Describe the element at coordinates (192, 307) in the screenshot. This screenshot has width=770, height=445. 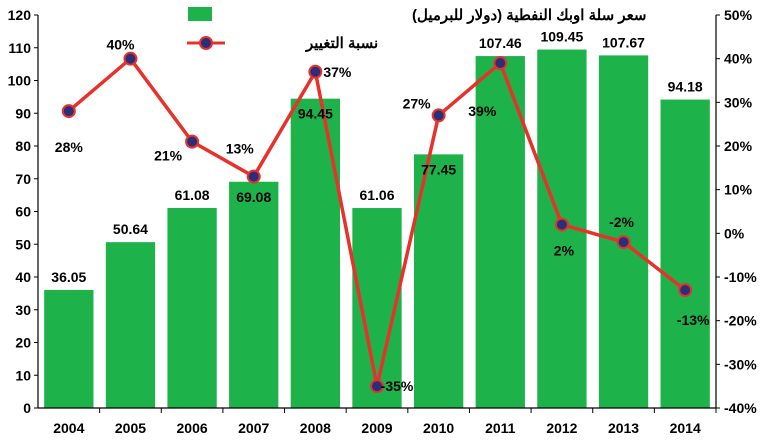
I see `bar-2006` at that location.